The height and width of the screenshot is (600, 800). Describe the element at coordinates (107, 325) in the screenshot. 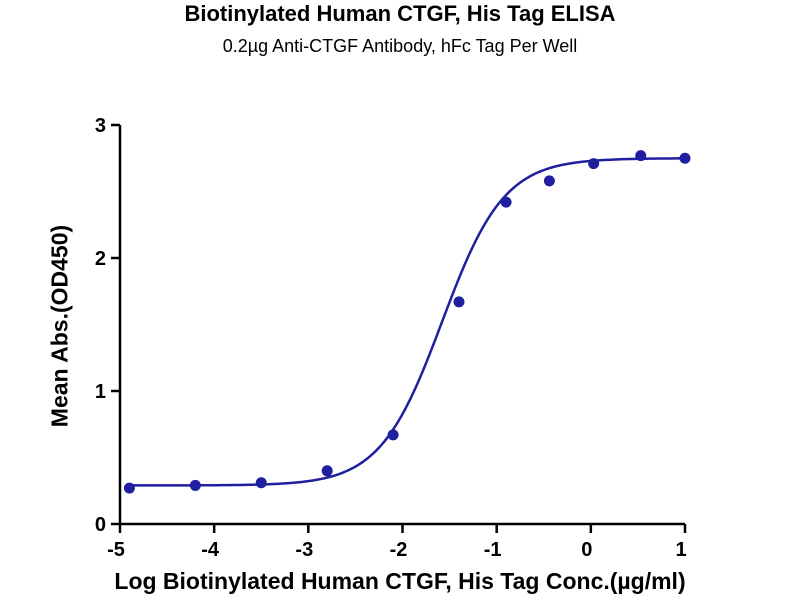

I see `y-axis-ticks: 0 1 2 3` at that location.